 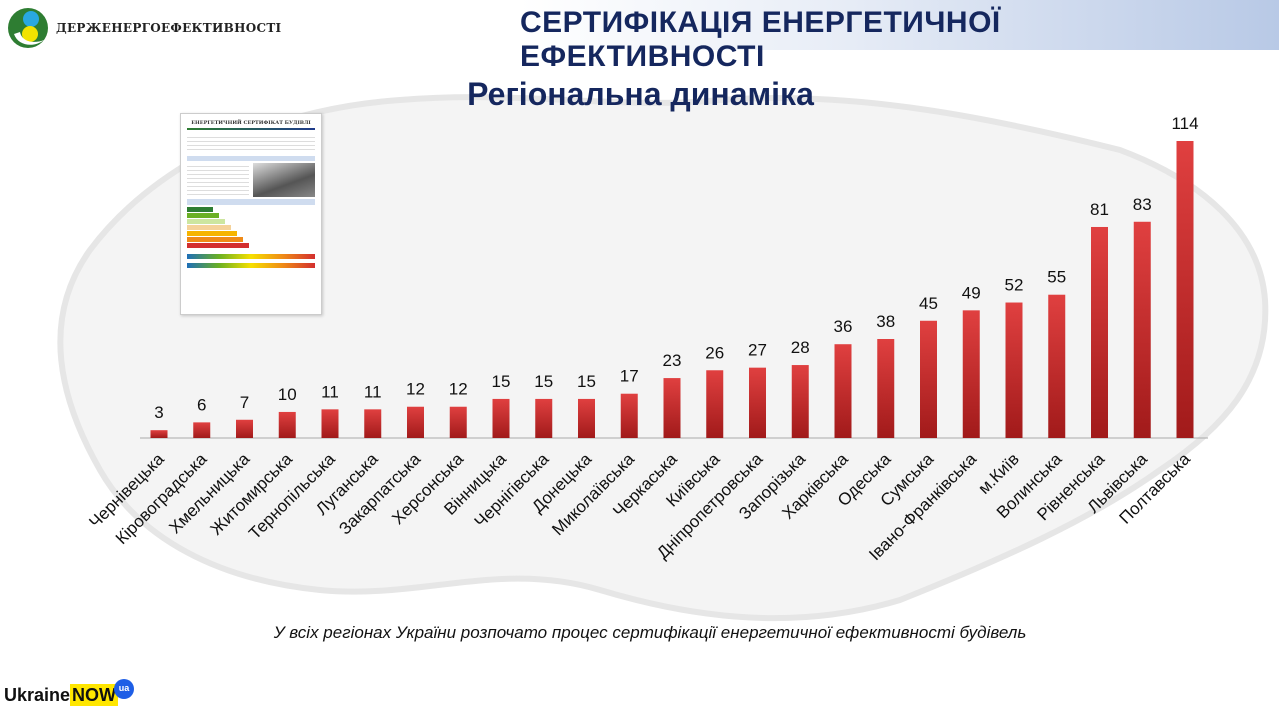 What do you see at coordinates (251, 214) in the screenshot?
I see `energy-certificate-image: ЕНЕРГЕТИЧНИЙ СЕРТИФІКАТ БУДІВЛІ` at bounding box center [251, 214].